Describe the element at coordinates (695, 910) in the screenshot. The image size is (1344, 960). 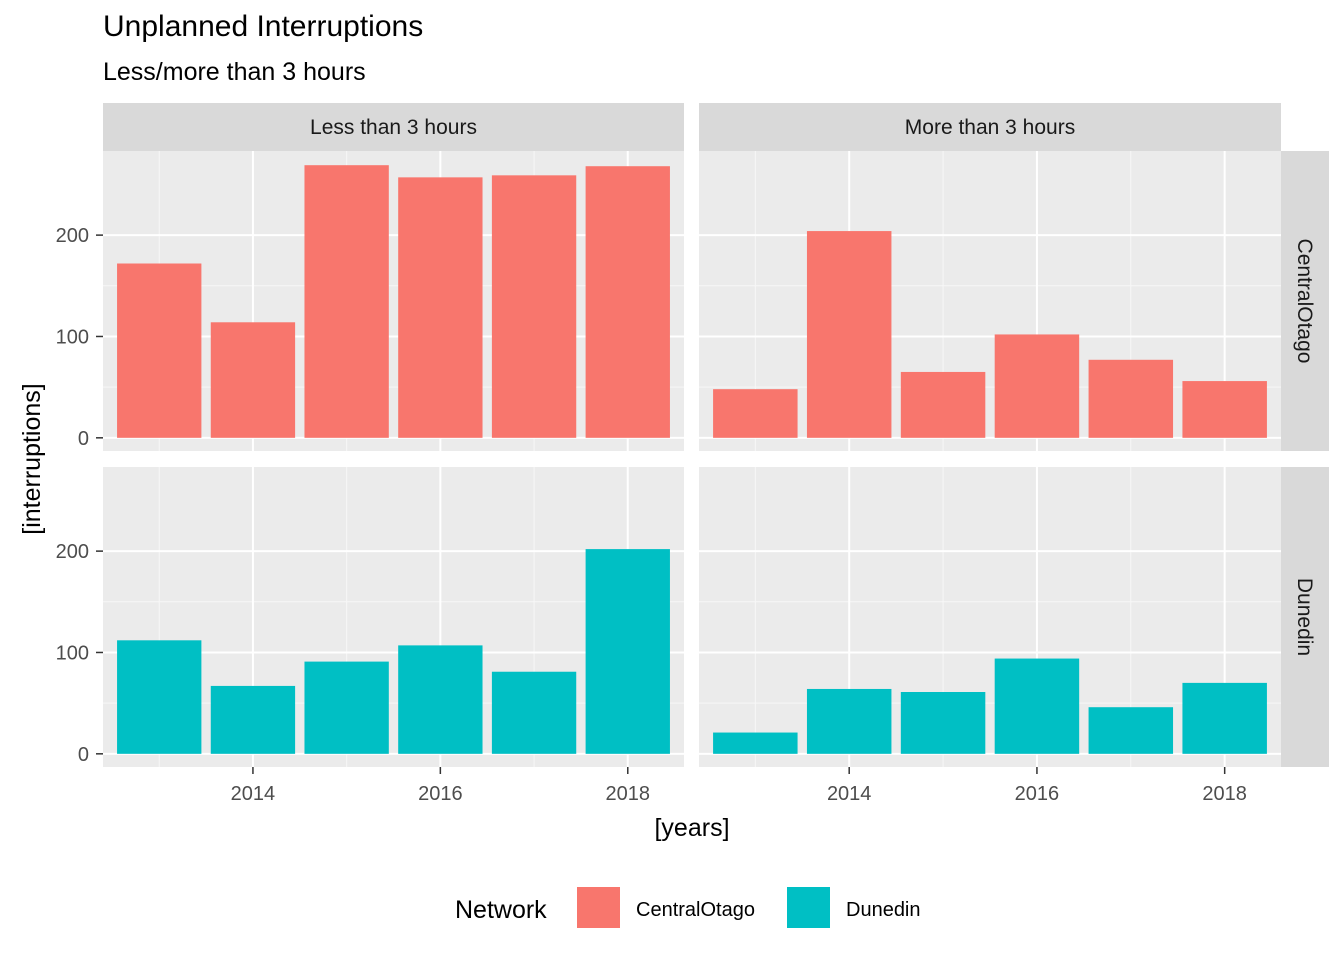
I see `legend-label: CentralOtago` at that location.